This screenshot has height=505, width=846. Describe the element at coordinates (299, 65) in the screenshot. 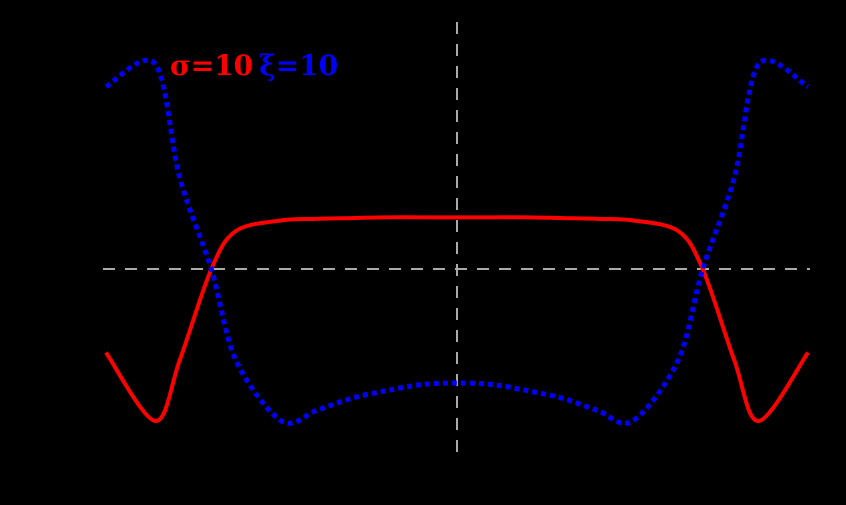

I see `legend-xi-label: ξ=10` at that location.